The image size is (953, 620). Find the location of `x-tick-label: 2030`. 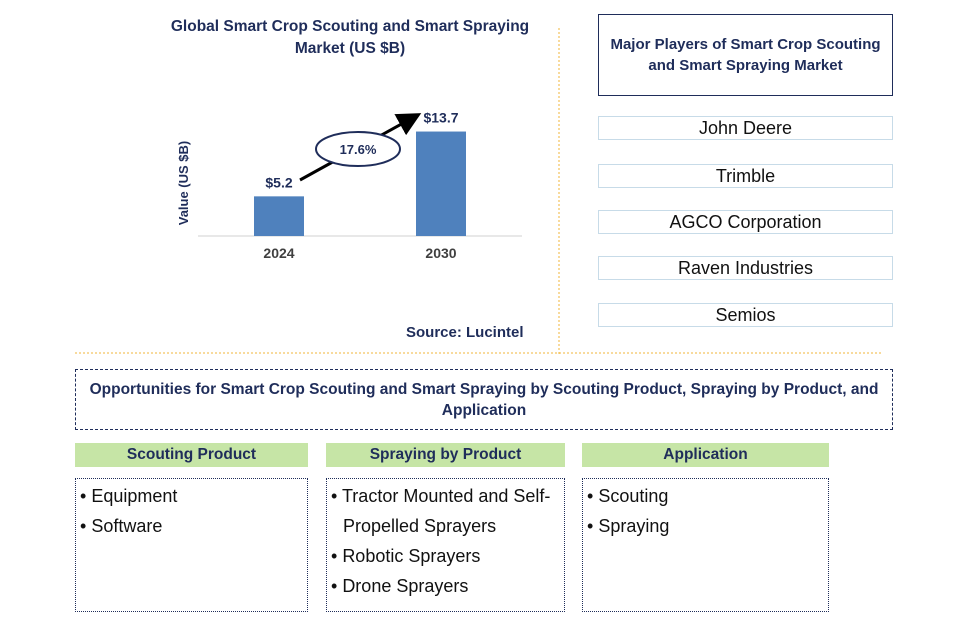

x-tick-label: 2030 is located at coordinates (440, 253).